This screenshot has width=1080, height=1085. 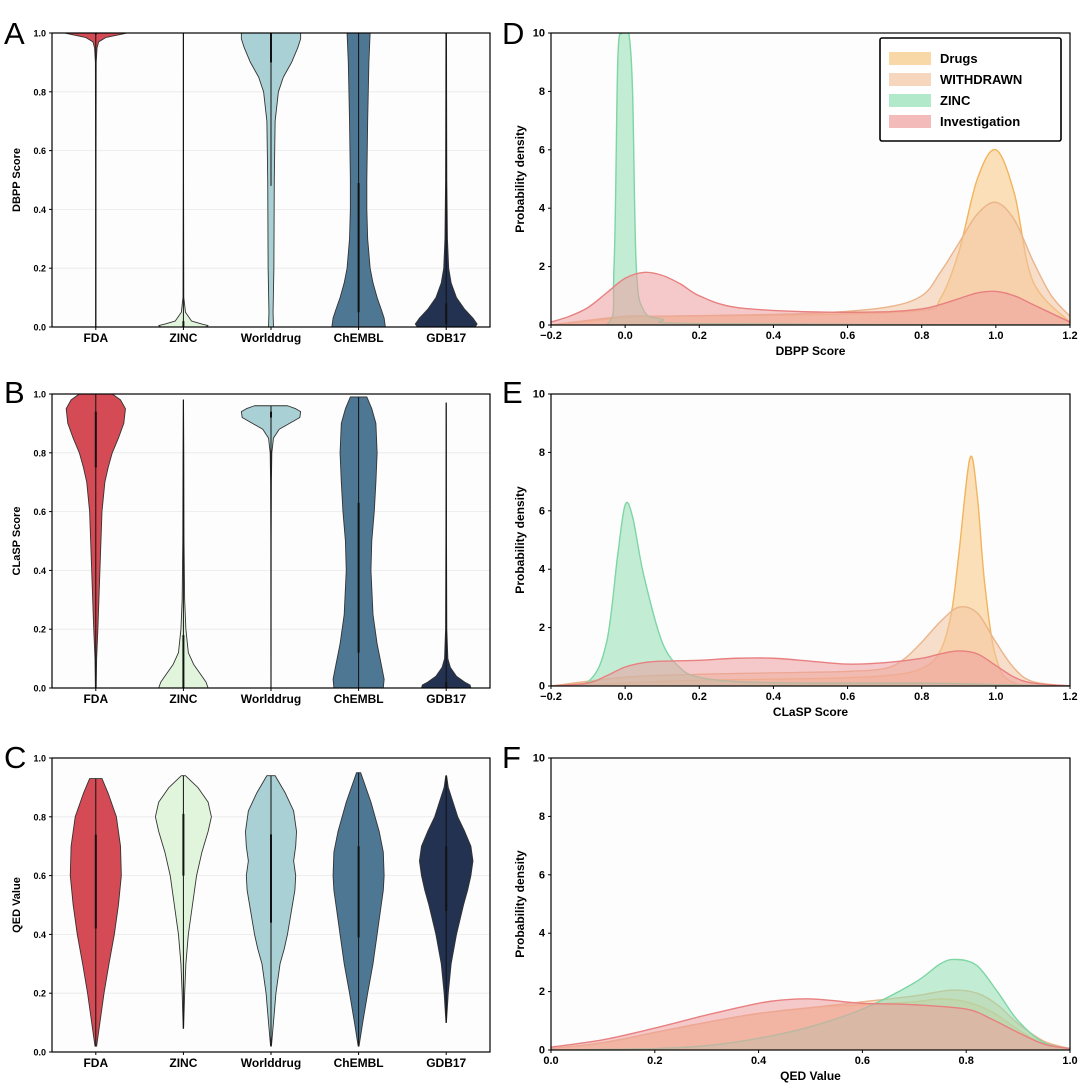 What do you see at coordinates (17, 541) in the screenshot?
I see `y-axis-label: CLaSP Score` at bounding box center [17, 541].